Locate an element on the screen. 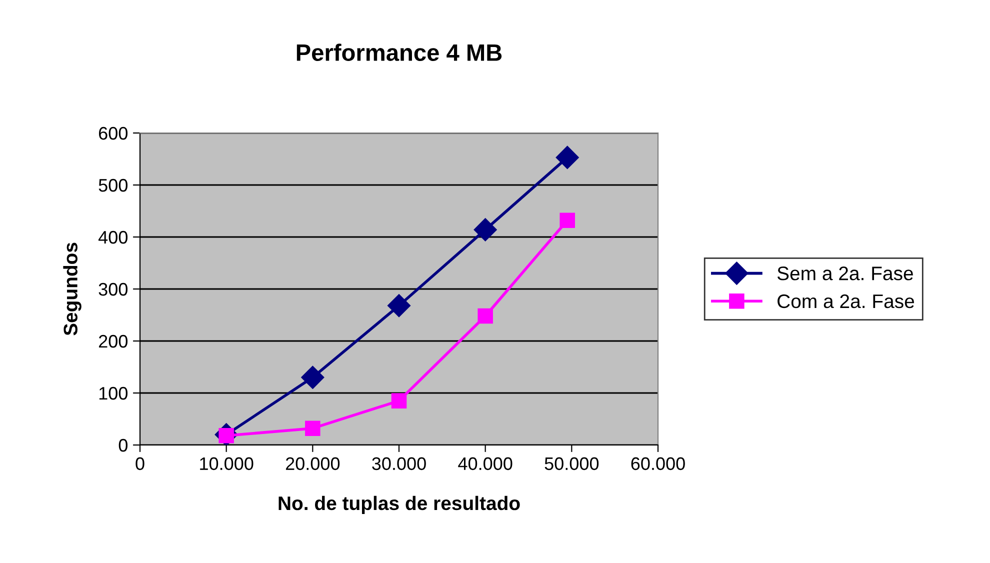 This screenshot has width=990, height=563. x-tick-label: 20.000 is located at coordinates (313, 463).